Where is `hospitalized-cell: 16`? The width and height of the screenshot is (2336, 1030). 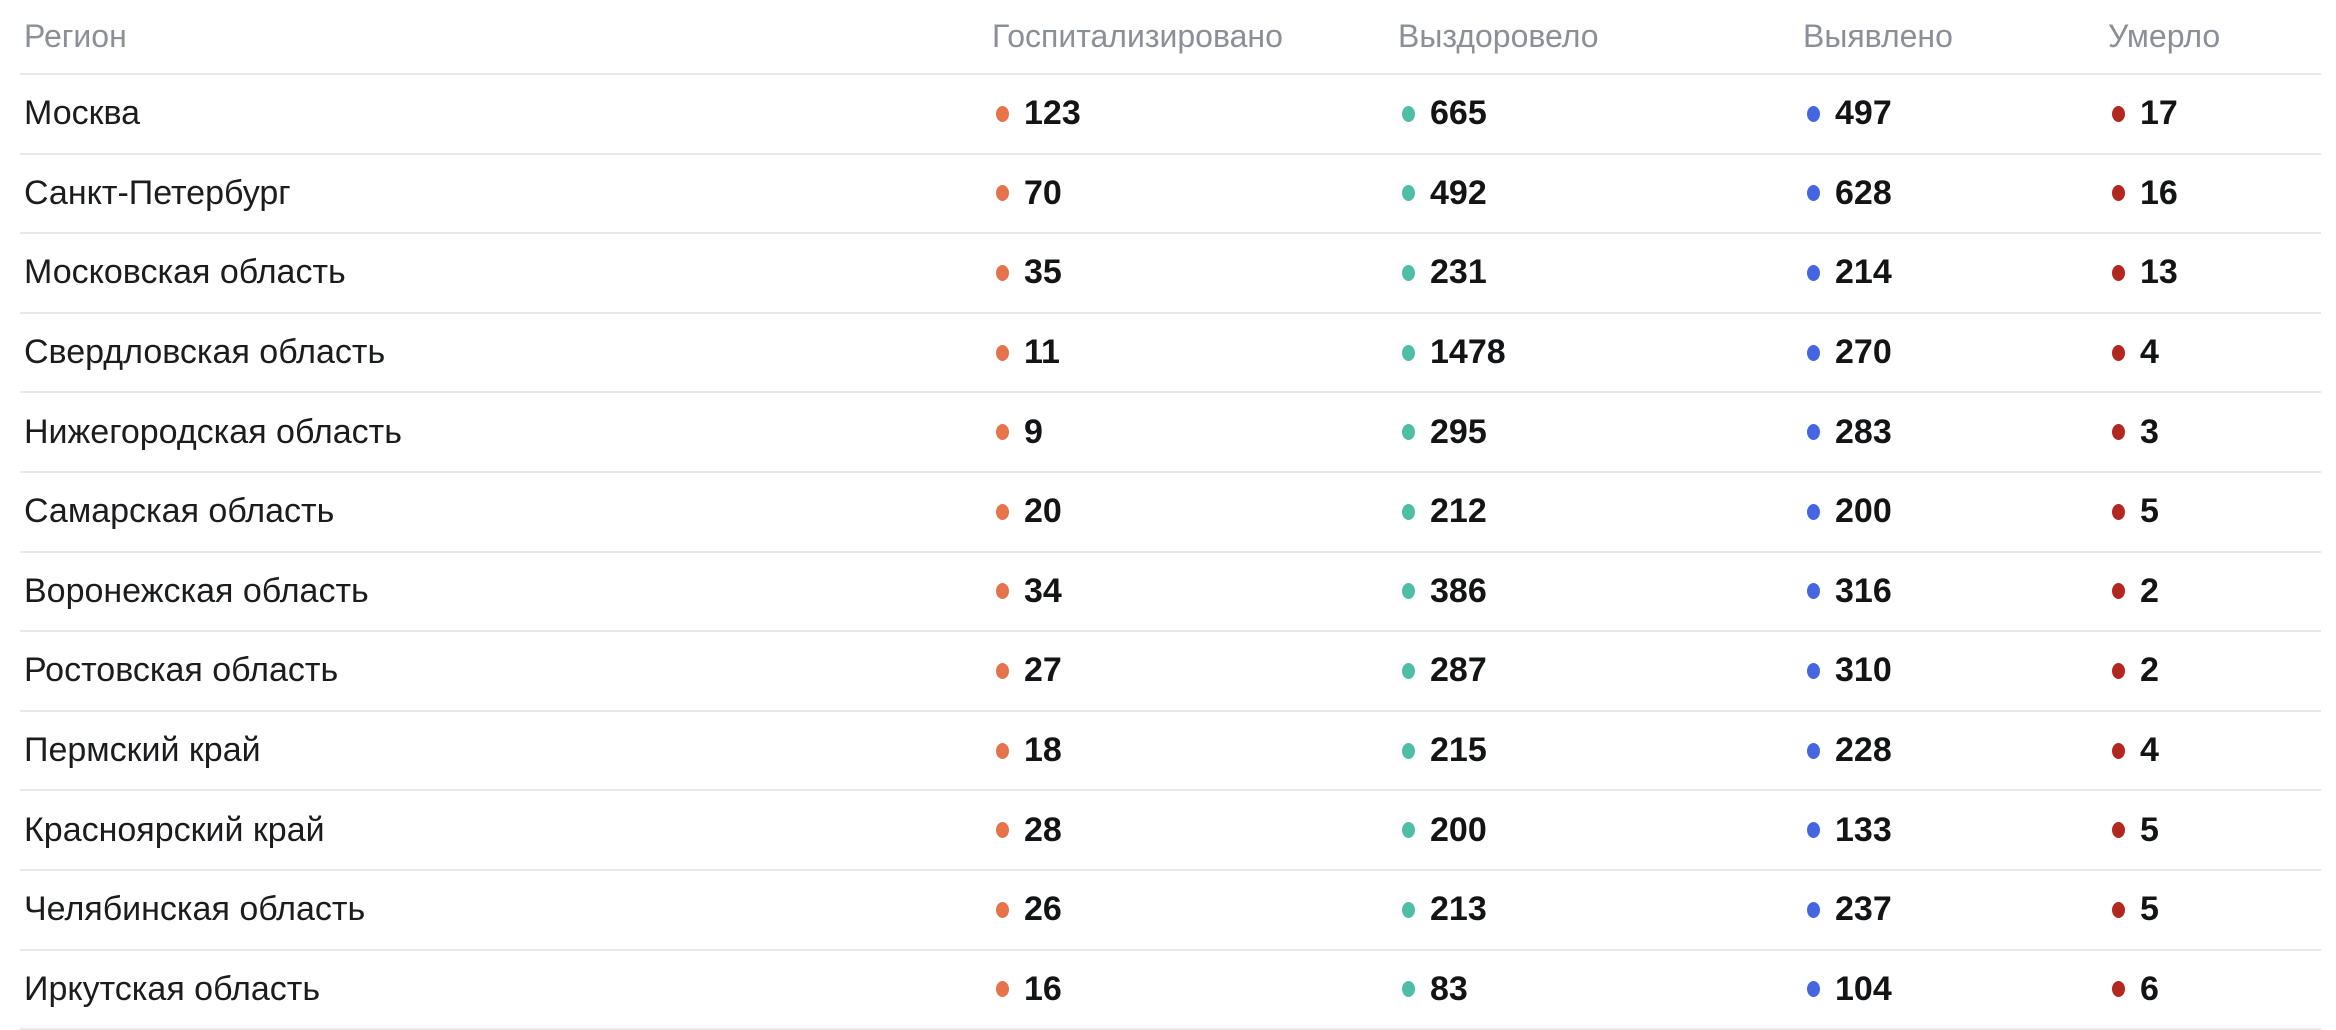
hospitalized-cell: 16 is located at coordinates (1195, 989).